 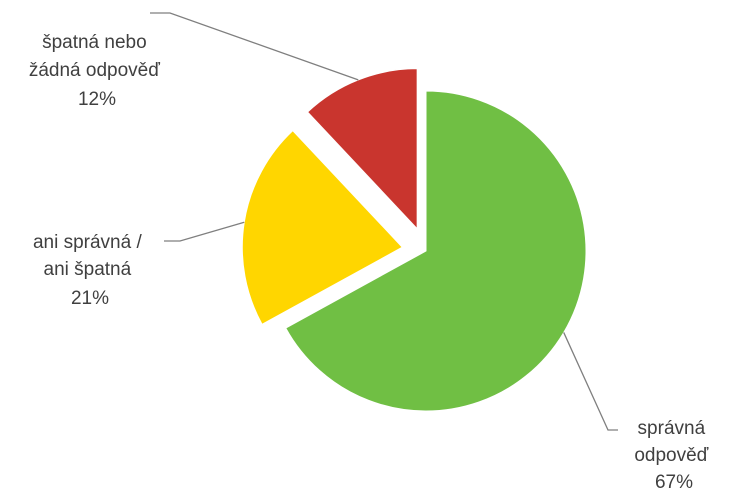 I want to click on slice-label-wrong: špatná nebo žádná odpověď 12%, so click(x=97, y=71).